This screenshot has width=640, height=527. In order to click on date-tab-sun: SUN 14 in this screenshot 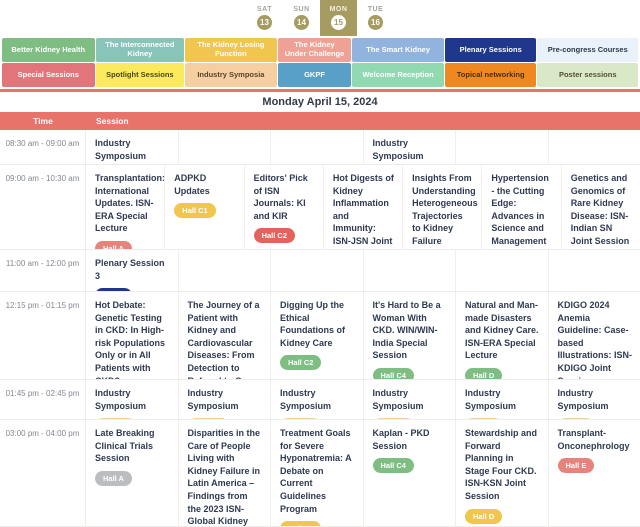, I will do `click(301, 18)`.